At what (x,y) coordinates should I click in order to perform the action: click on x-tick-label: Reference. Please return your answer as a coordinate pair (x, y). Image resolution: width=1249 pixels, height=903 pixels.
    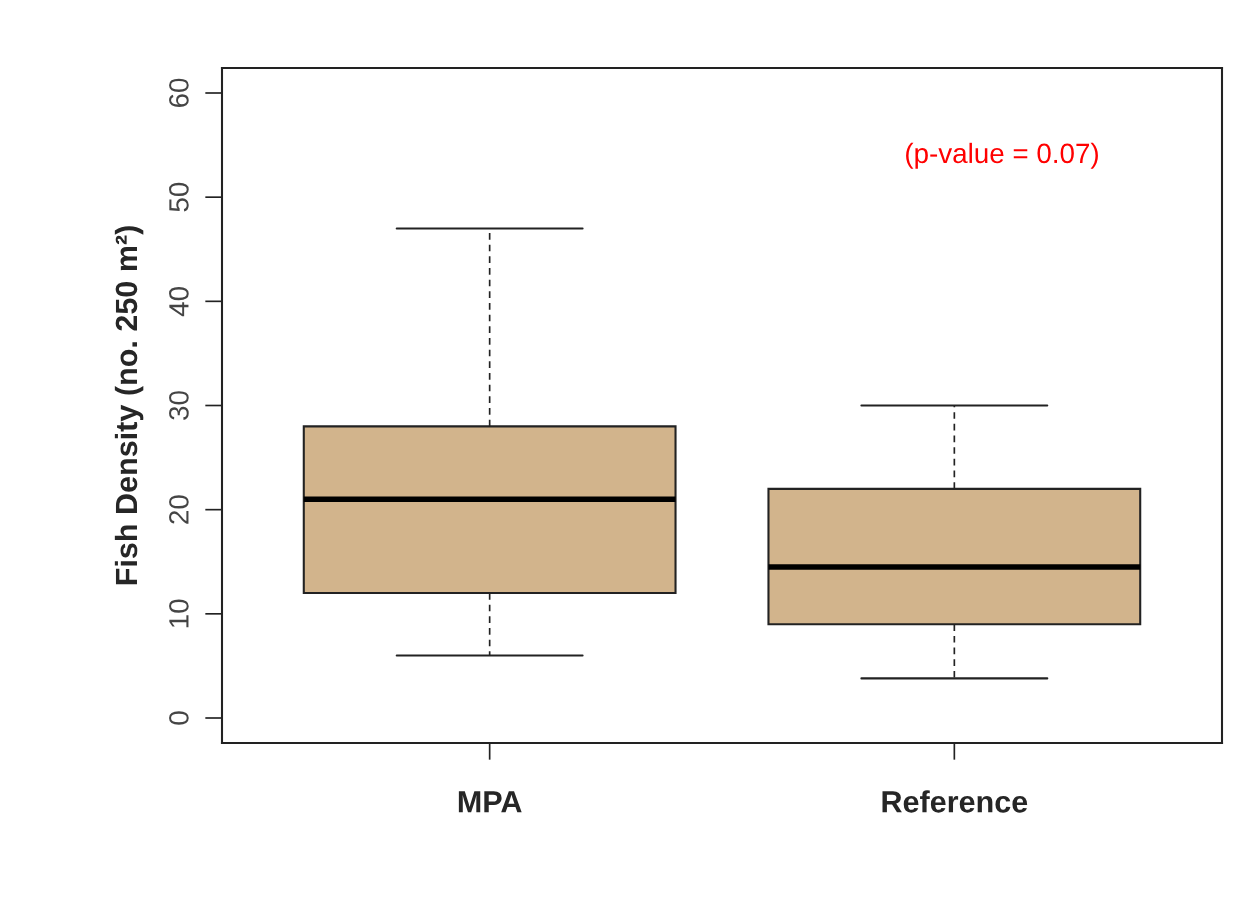
    Looking at the image, I should click on (955, 801).